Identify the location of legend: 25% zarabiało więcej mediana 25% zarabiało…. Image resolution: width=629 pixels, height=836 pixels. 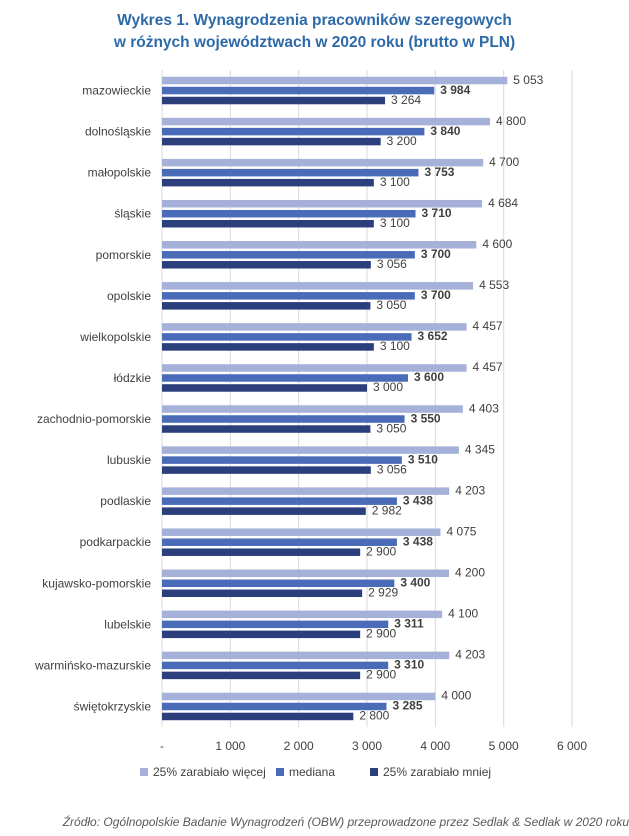
(315, 772).